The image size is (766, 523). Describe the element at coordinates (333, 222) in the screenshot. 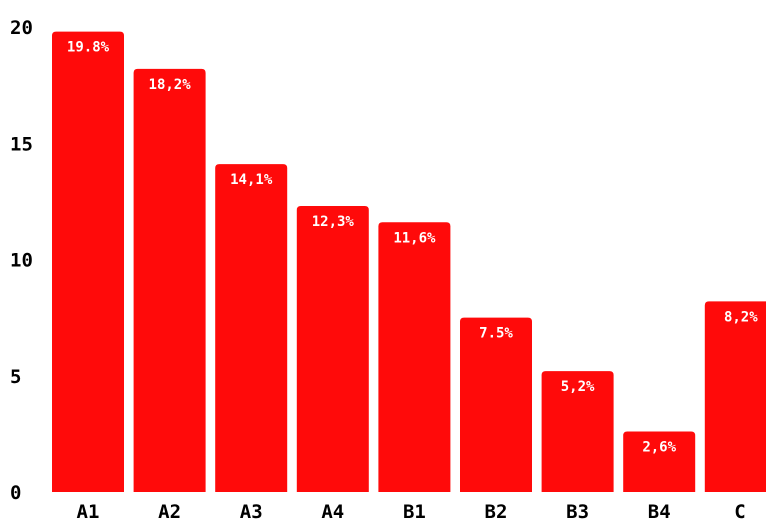

I see `bar-value-label: 12,3%` at that location.